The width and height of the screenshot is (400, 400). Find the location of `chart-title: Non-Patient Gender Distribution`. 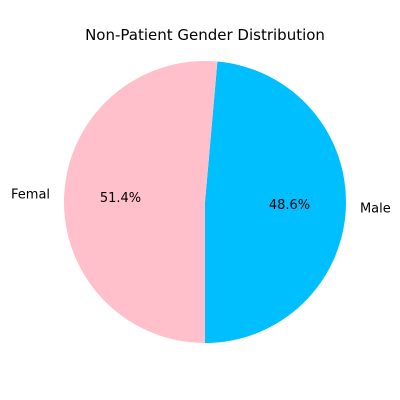

chart-title: Non-Patient Gender Distribution is located at coordinates (205, 35).